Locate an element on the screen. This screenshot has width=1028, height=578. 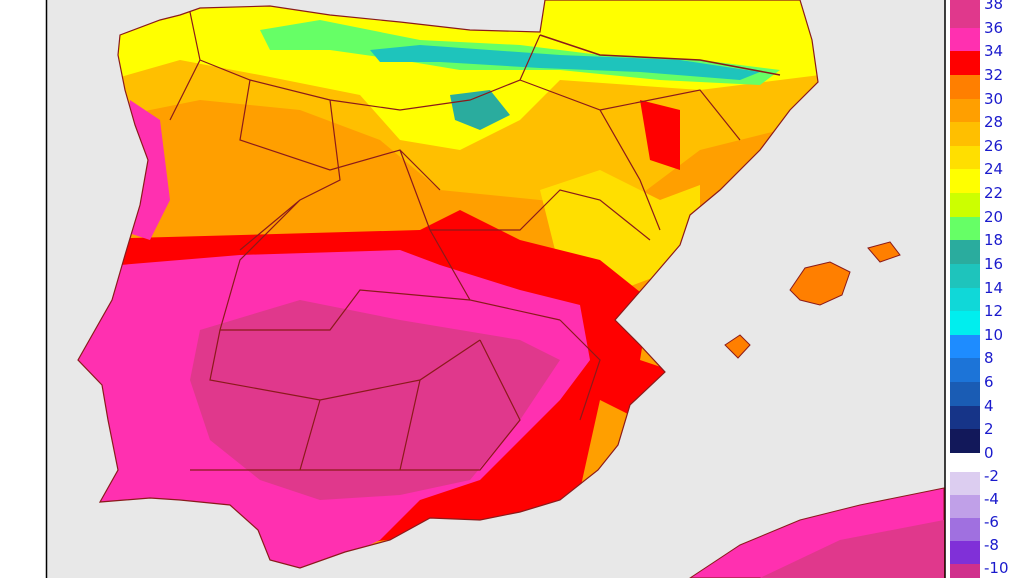
legend-label: 2 is located at coordinates (989, 429).